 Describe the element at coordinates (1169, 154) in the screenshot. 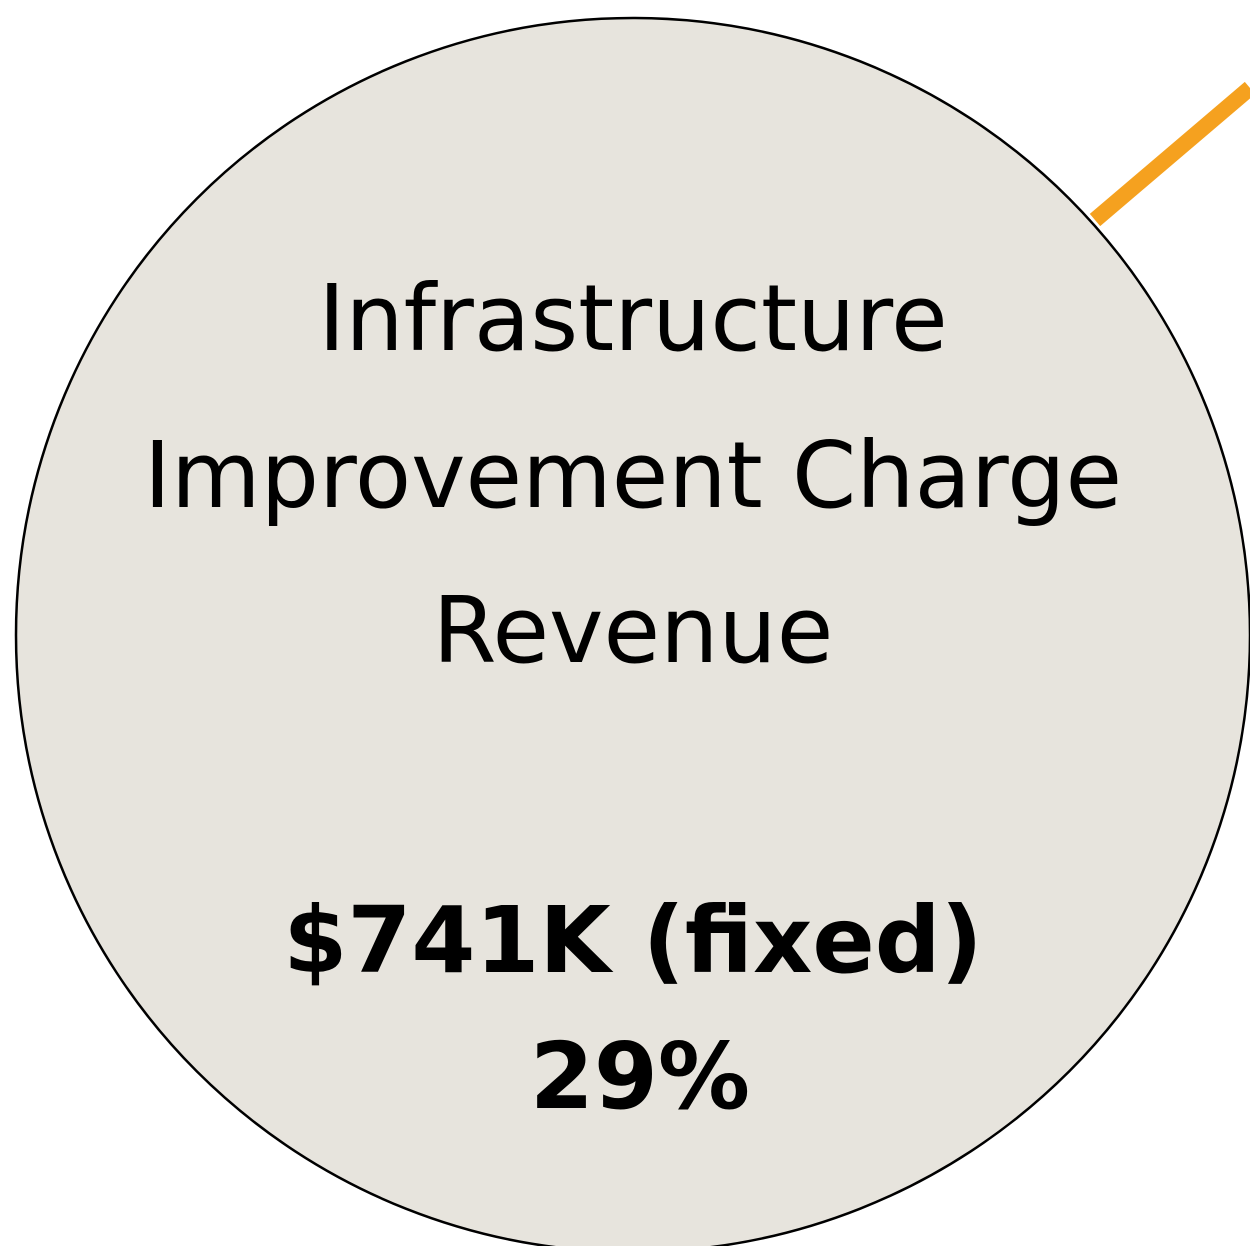

I see `connector` at that location.